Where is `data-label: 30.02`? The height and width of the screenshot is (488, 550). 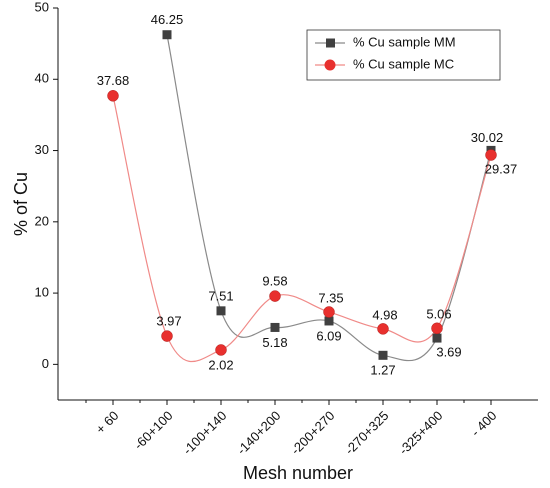 data-label: 30.02 is located at coordinates (487, 137).